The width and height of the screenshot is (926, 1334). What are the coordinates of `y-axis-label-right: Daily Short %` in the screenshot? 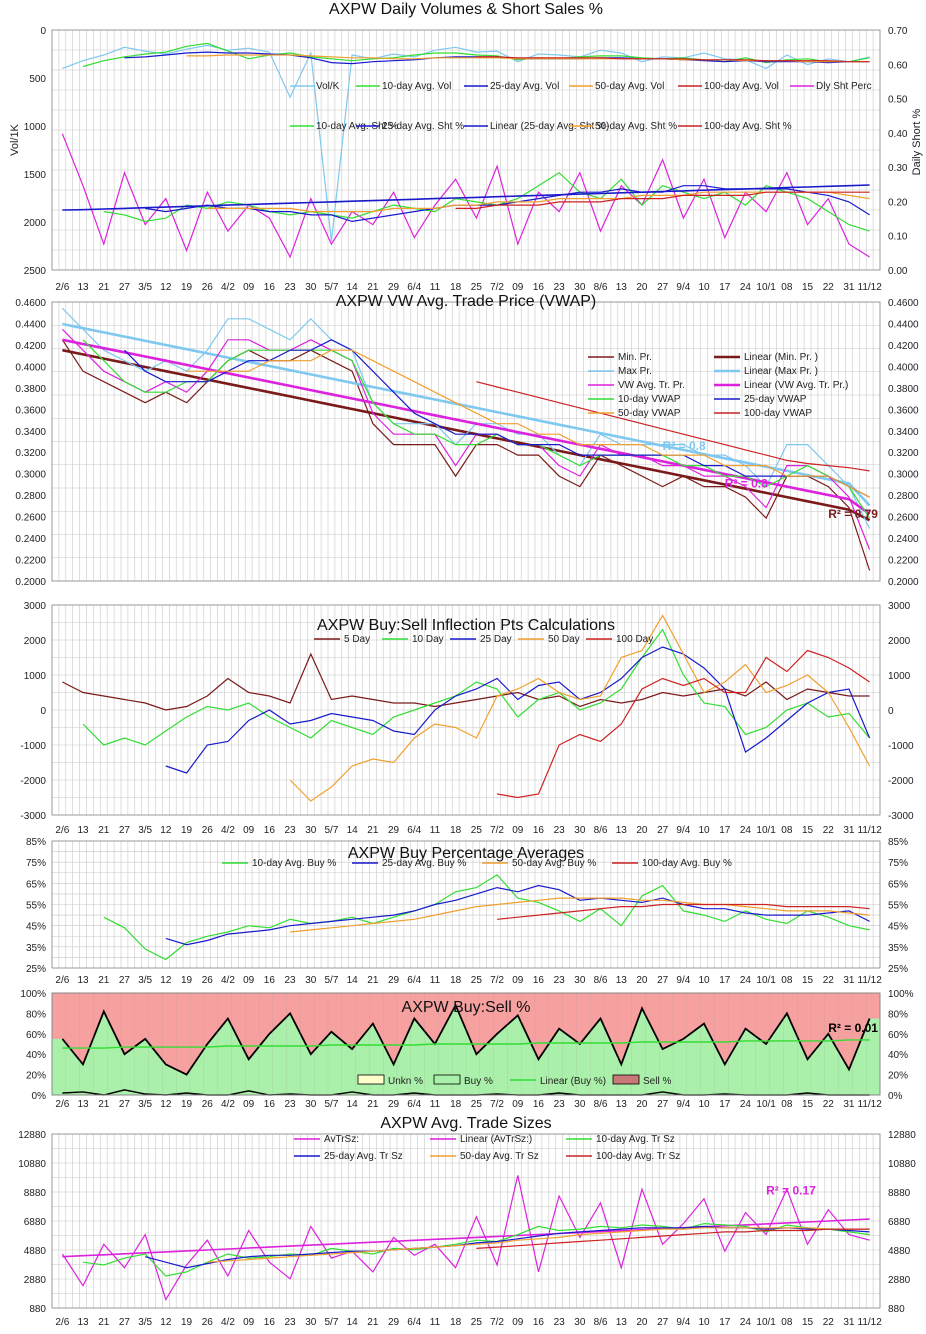 It's located at (917, 141).